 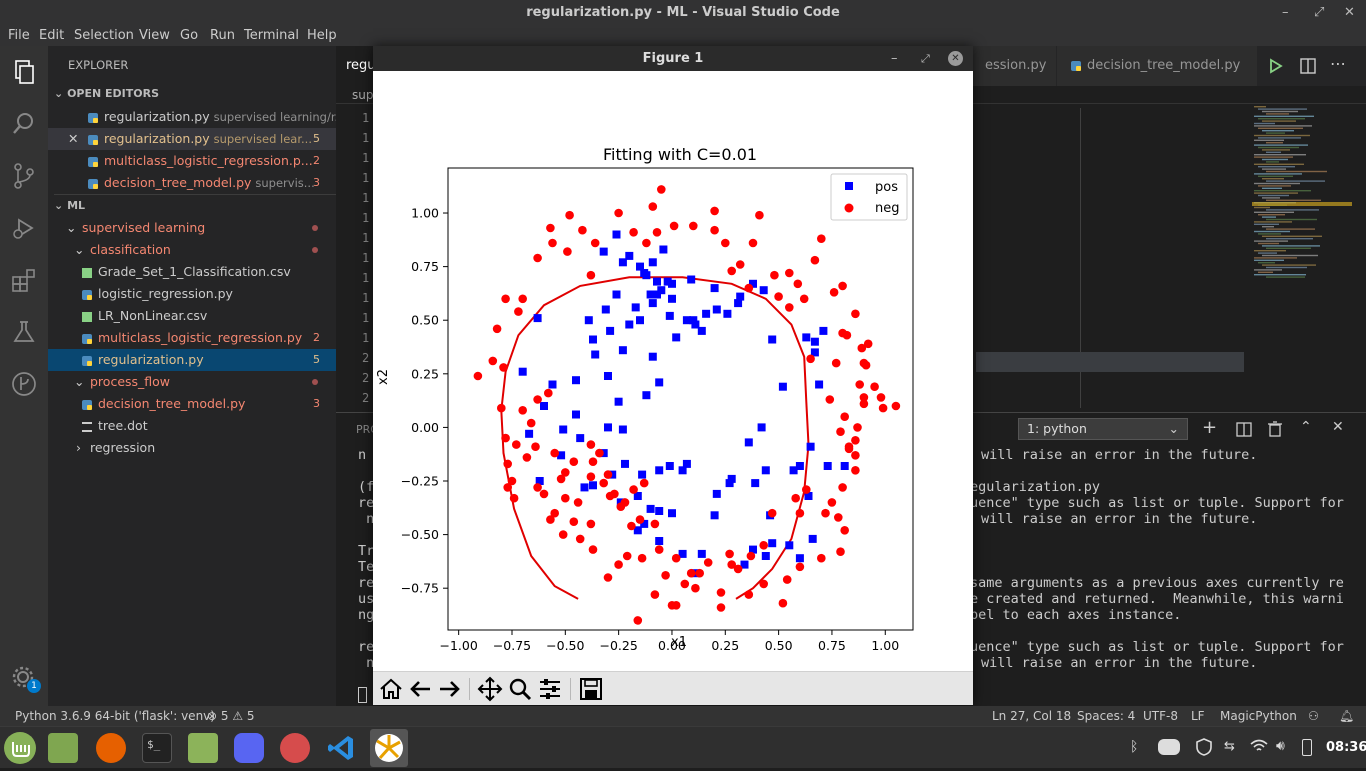 What do you see at coordinates (1229, 746) in the screenshot?
I see `network-icon: ⇆` at bounding box center [1229, 746].